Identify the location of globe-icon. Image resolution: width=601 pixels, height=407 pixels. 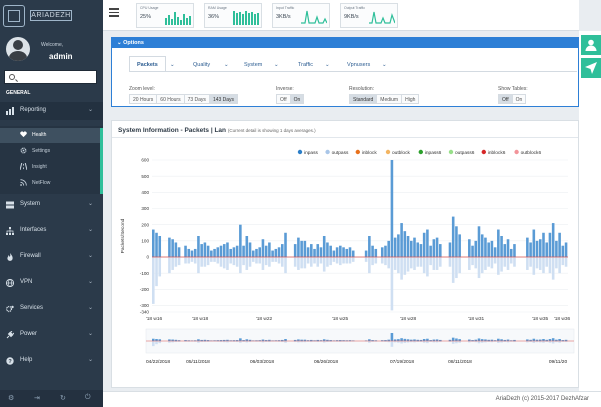
(10, 283).